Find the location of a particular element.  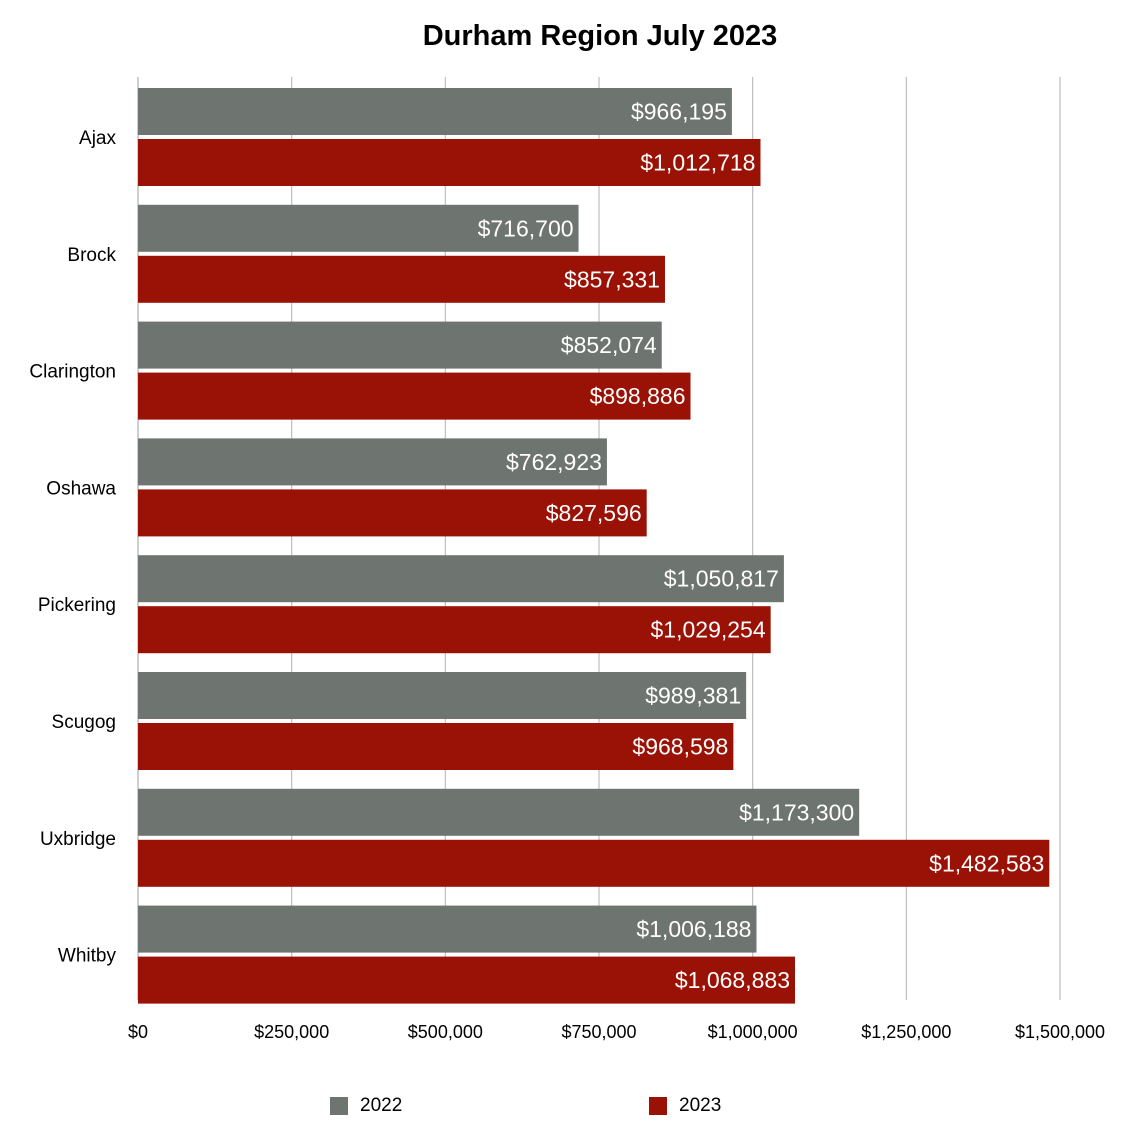

legend-swatch-2023 is located at coordinates (658, 1106).